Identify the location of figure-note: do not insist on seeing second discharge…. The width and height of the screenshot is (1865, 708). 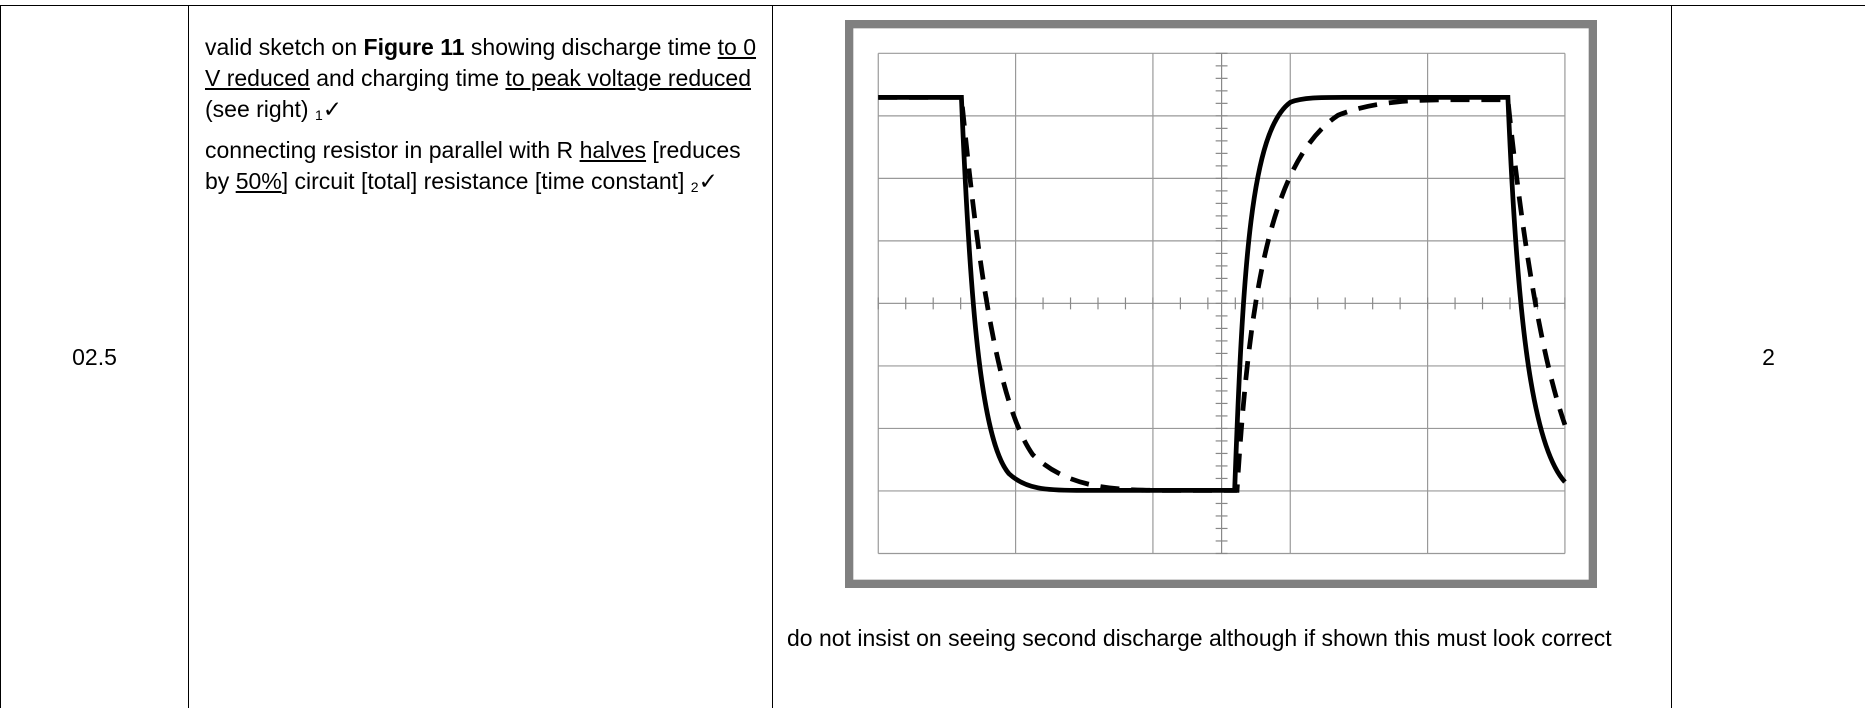
(1199, 638).